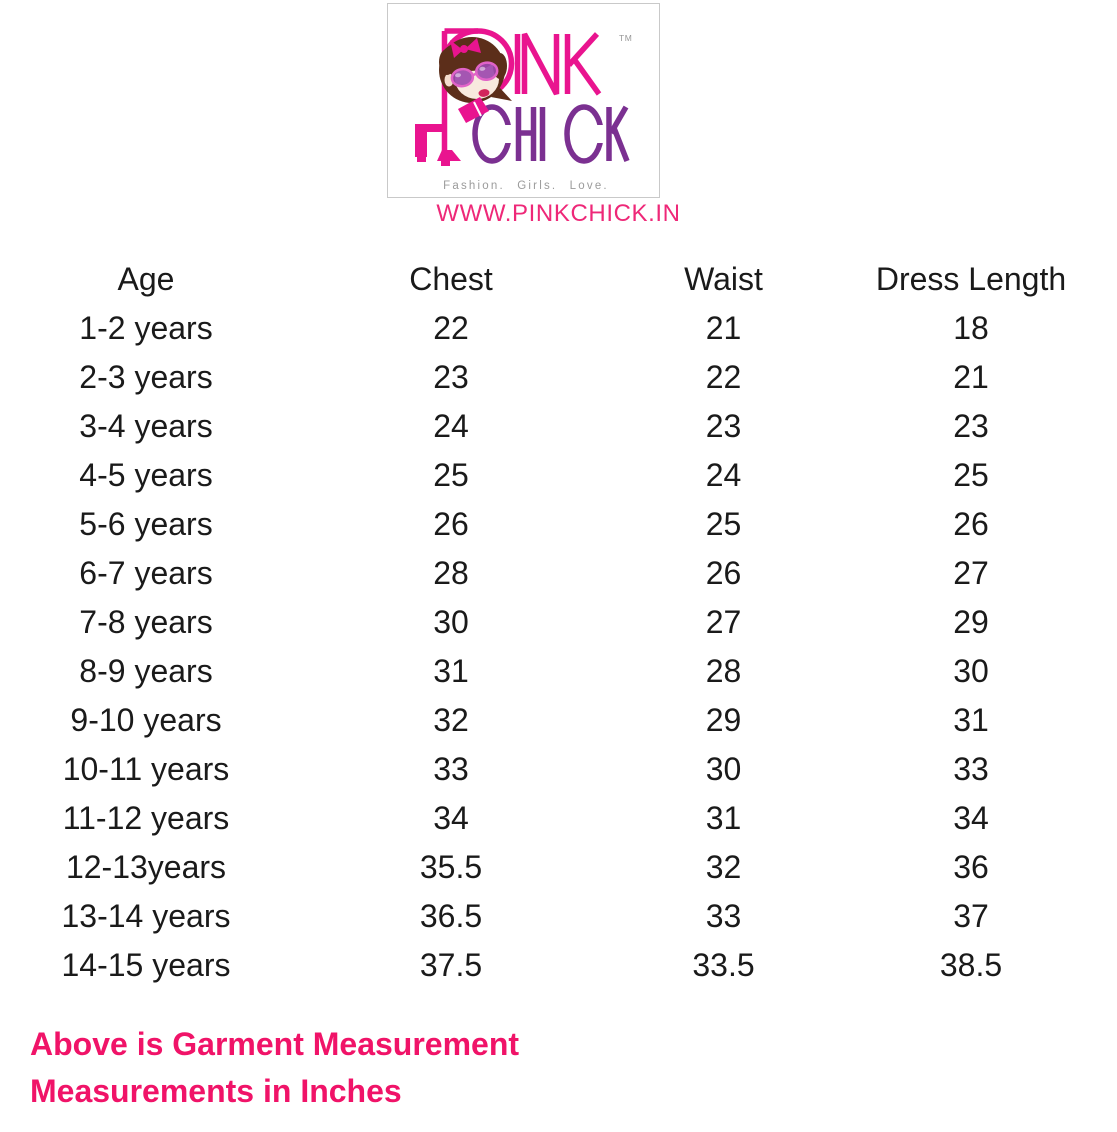 This screenshot has width=1117, height=1132. What do you see at coordinates (275, 1044) in the screenshot?
I see `note-line-1: Above is Garment Measurement` at bounding box center [275, 1044].